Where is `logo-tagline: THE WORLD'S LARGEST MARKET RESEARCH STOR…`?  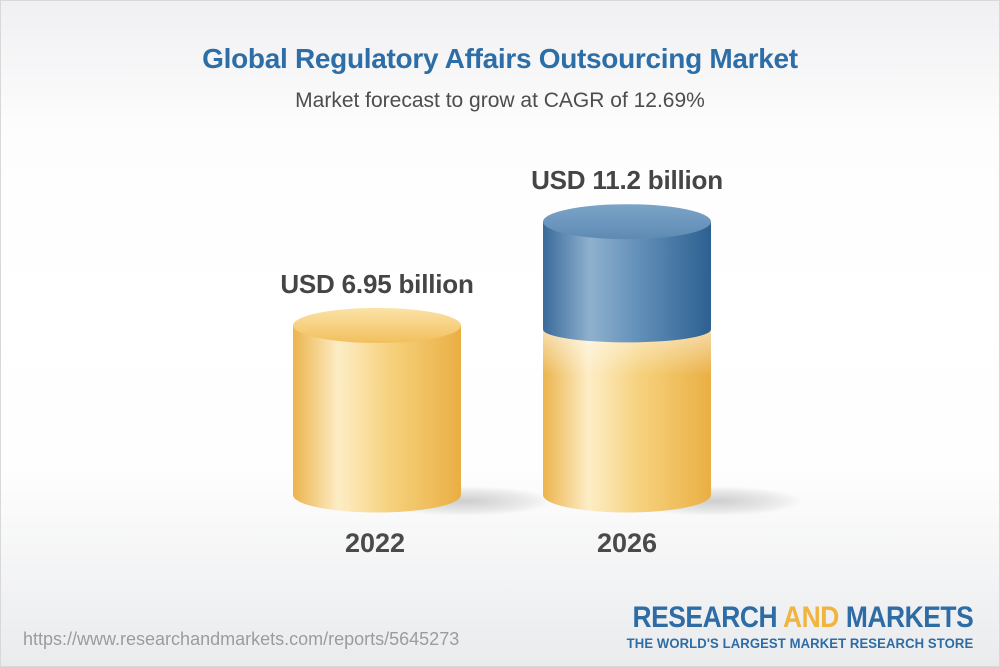
logo-tagline: THE WORLD'S LARGEST MARKET RESEARCH STOR… is located at coordinates (799, 643).